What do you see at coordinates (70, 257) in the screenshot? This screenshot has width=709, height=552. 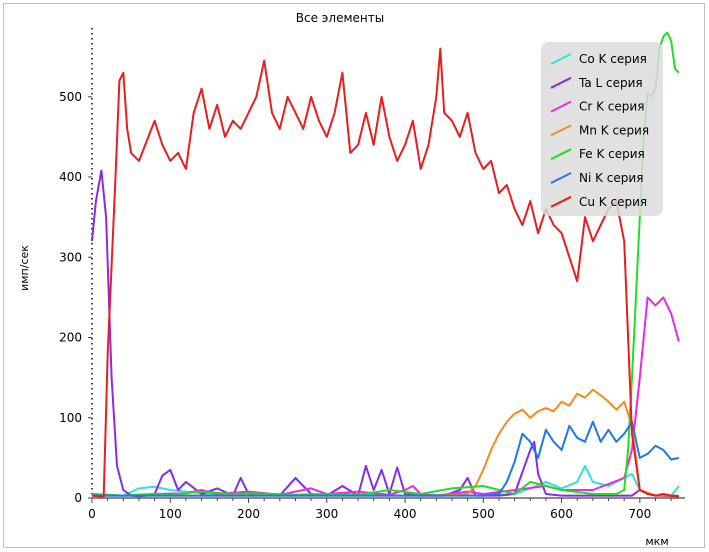 I see `y-tick-label: 300` at bounding box center [70, 257].